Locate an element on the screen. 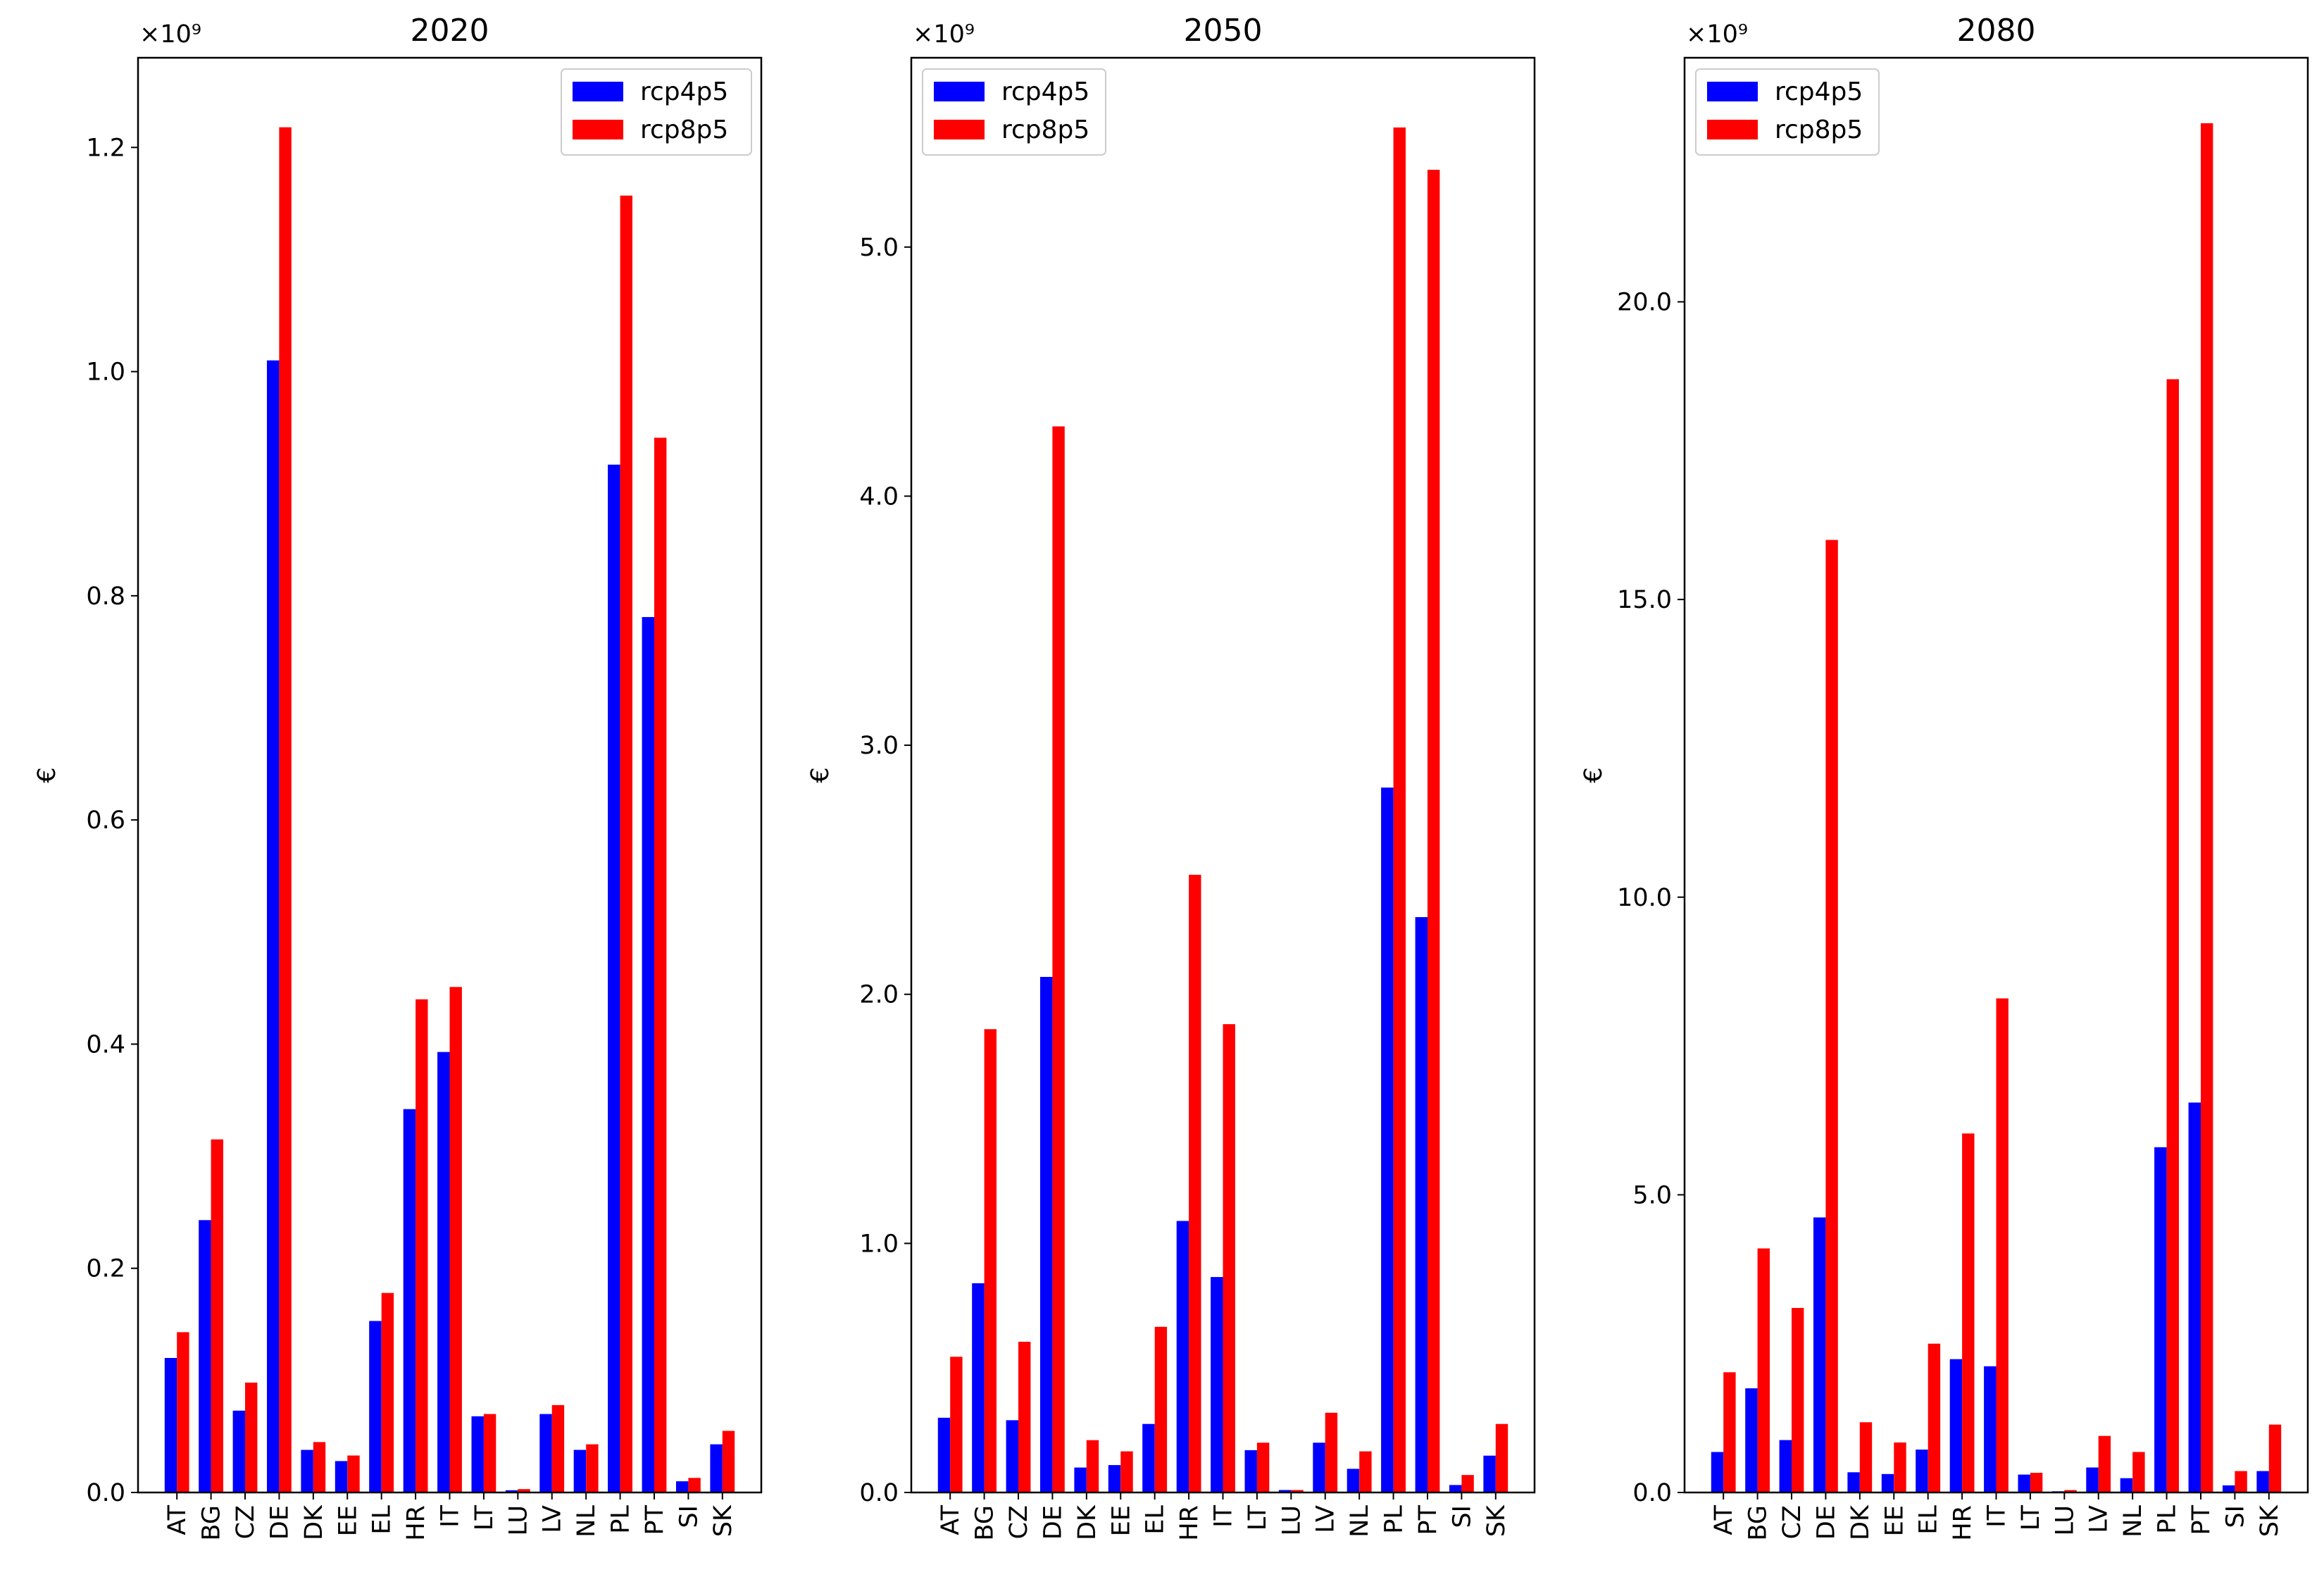  x-tick-label: BG is located at coordinates (985, 1523).